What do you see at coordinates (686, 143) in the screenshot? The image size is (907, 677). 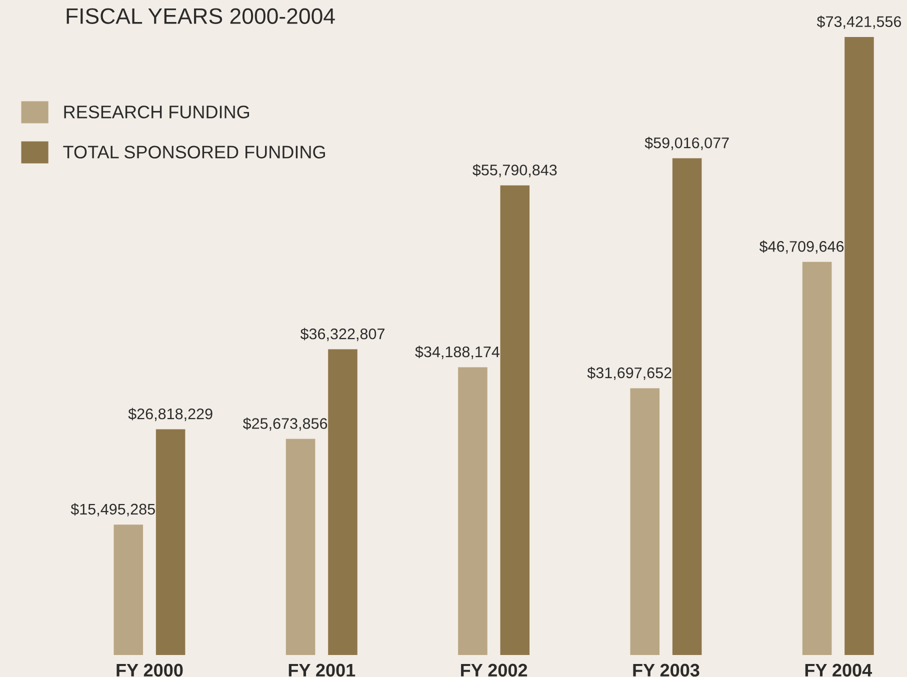 I see `data-label: $59,016,077` at bounding box center [686, 143].